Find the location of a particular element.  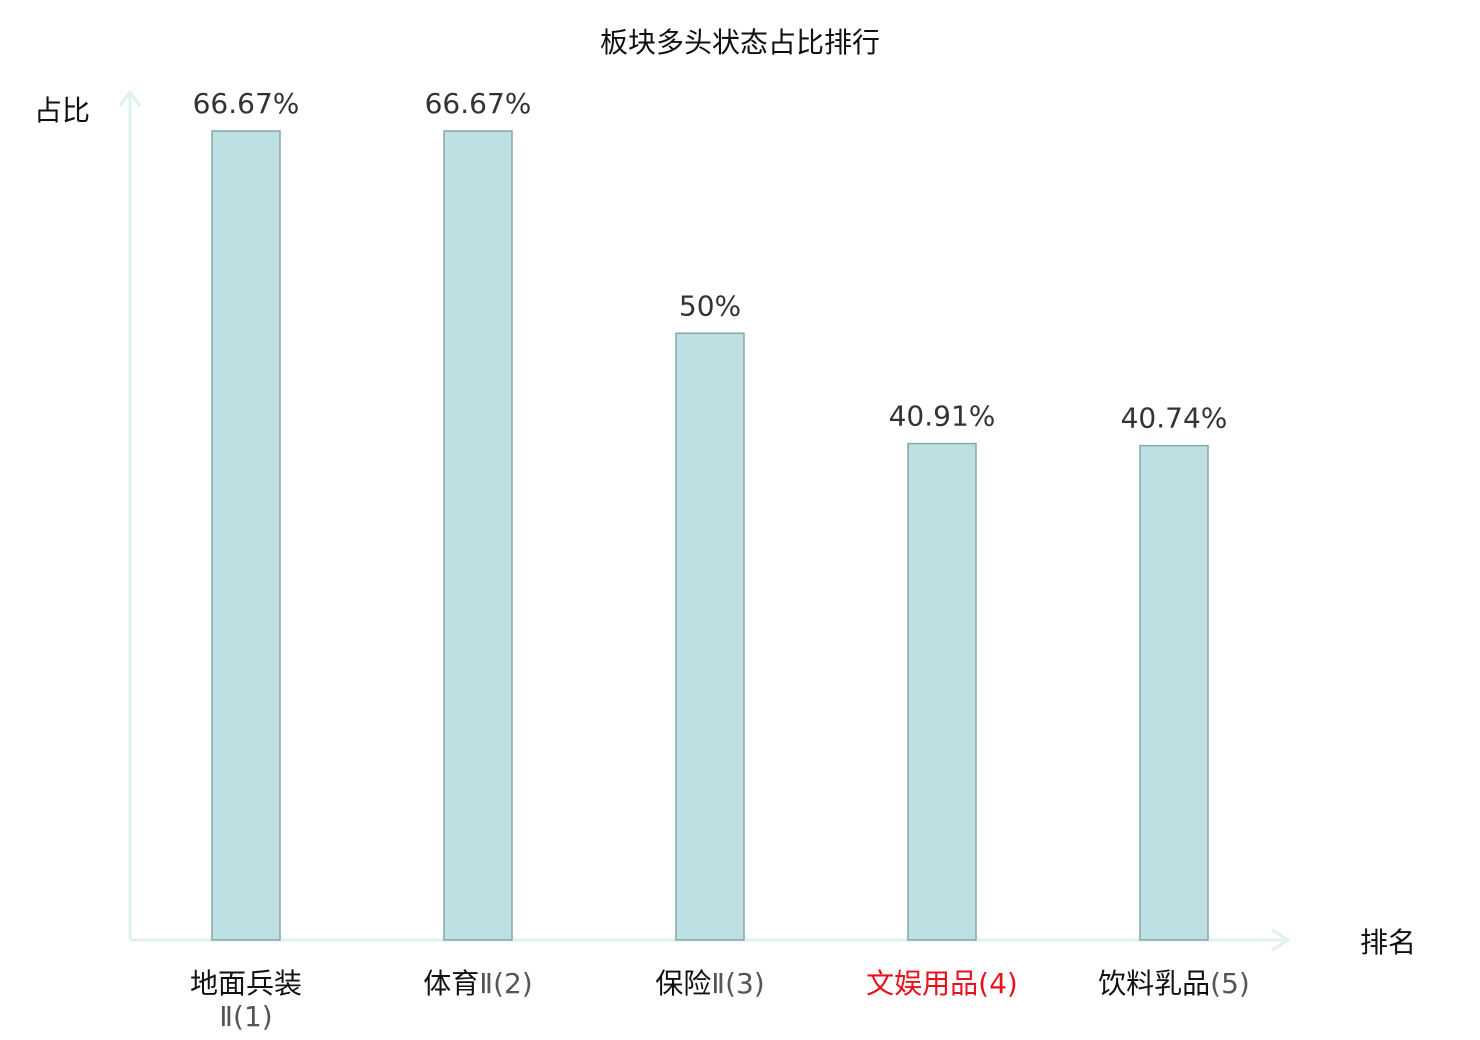

category-label-1: 地面兵装 Ⅱ(1) is located at coordinates (246, 1000).